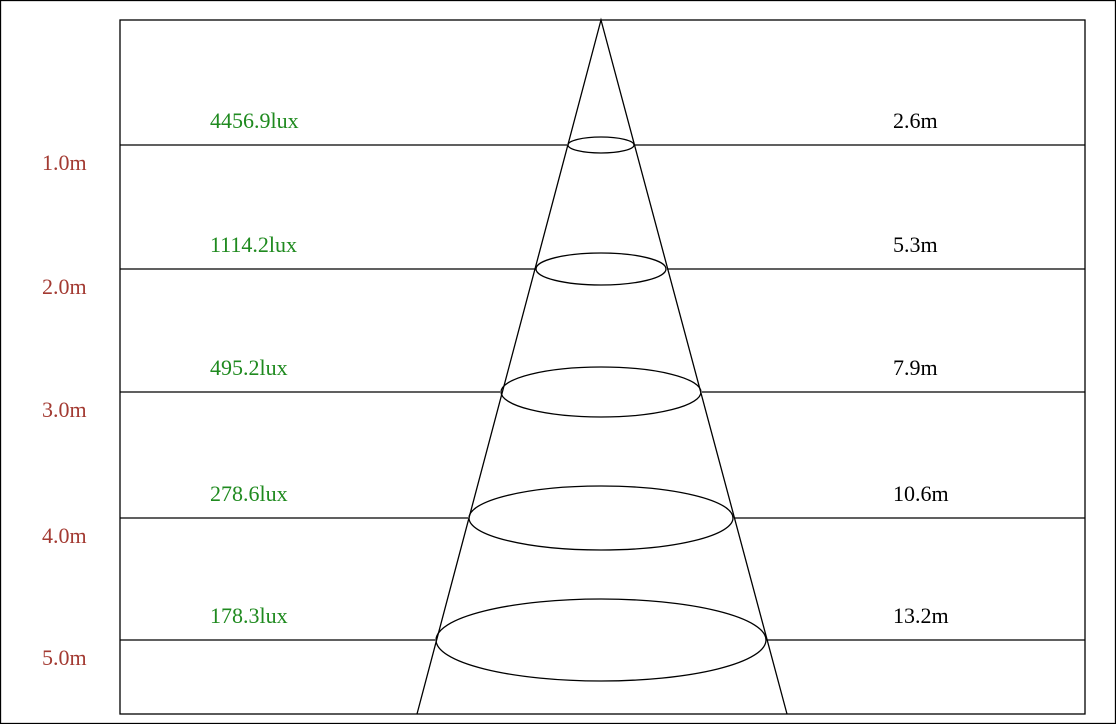 The height and width of the screenshot is (724, 1116). Describe the element at coordinates (64, 535) in the screenshot. I see `distance-label: 4.0m` at that location.